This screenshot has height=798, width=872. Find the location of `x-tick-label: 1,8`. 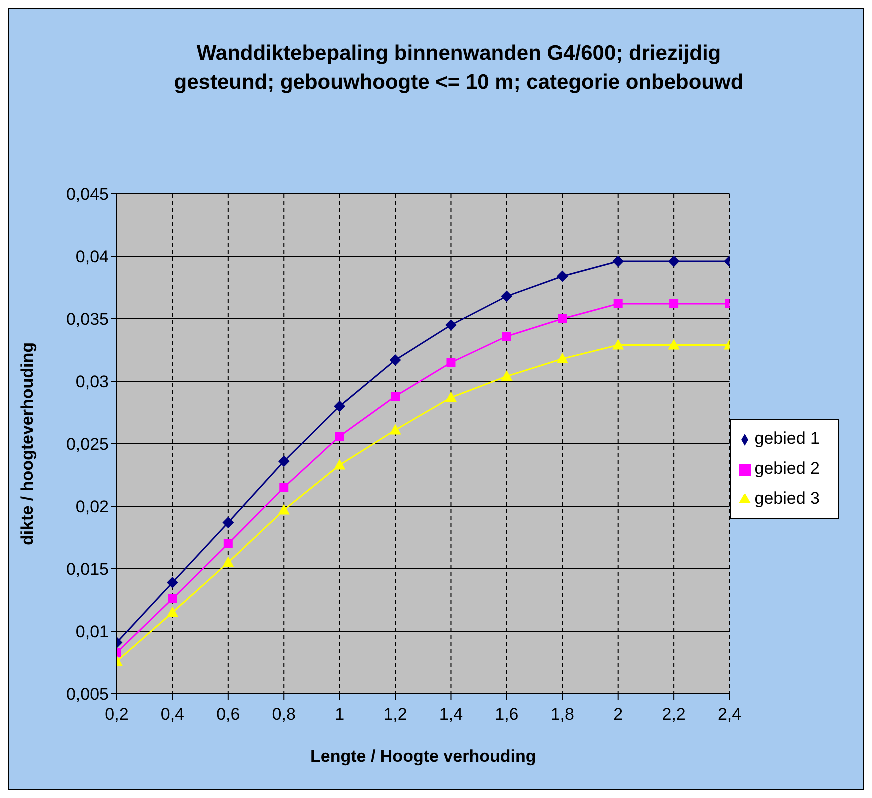

x-tick-label: 1,8 is located at coordinates (562, 714).